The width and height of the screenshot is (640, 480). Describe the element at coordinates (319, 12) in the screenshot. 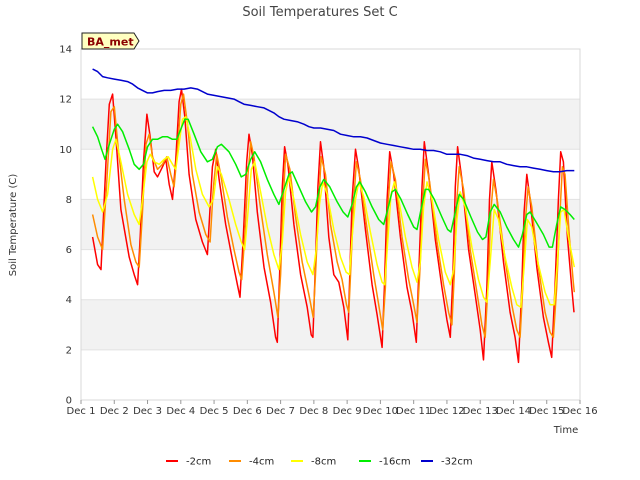

I see `chart-title: Soil Temperatures Set C` at that location.